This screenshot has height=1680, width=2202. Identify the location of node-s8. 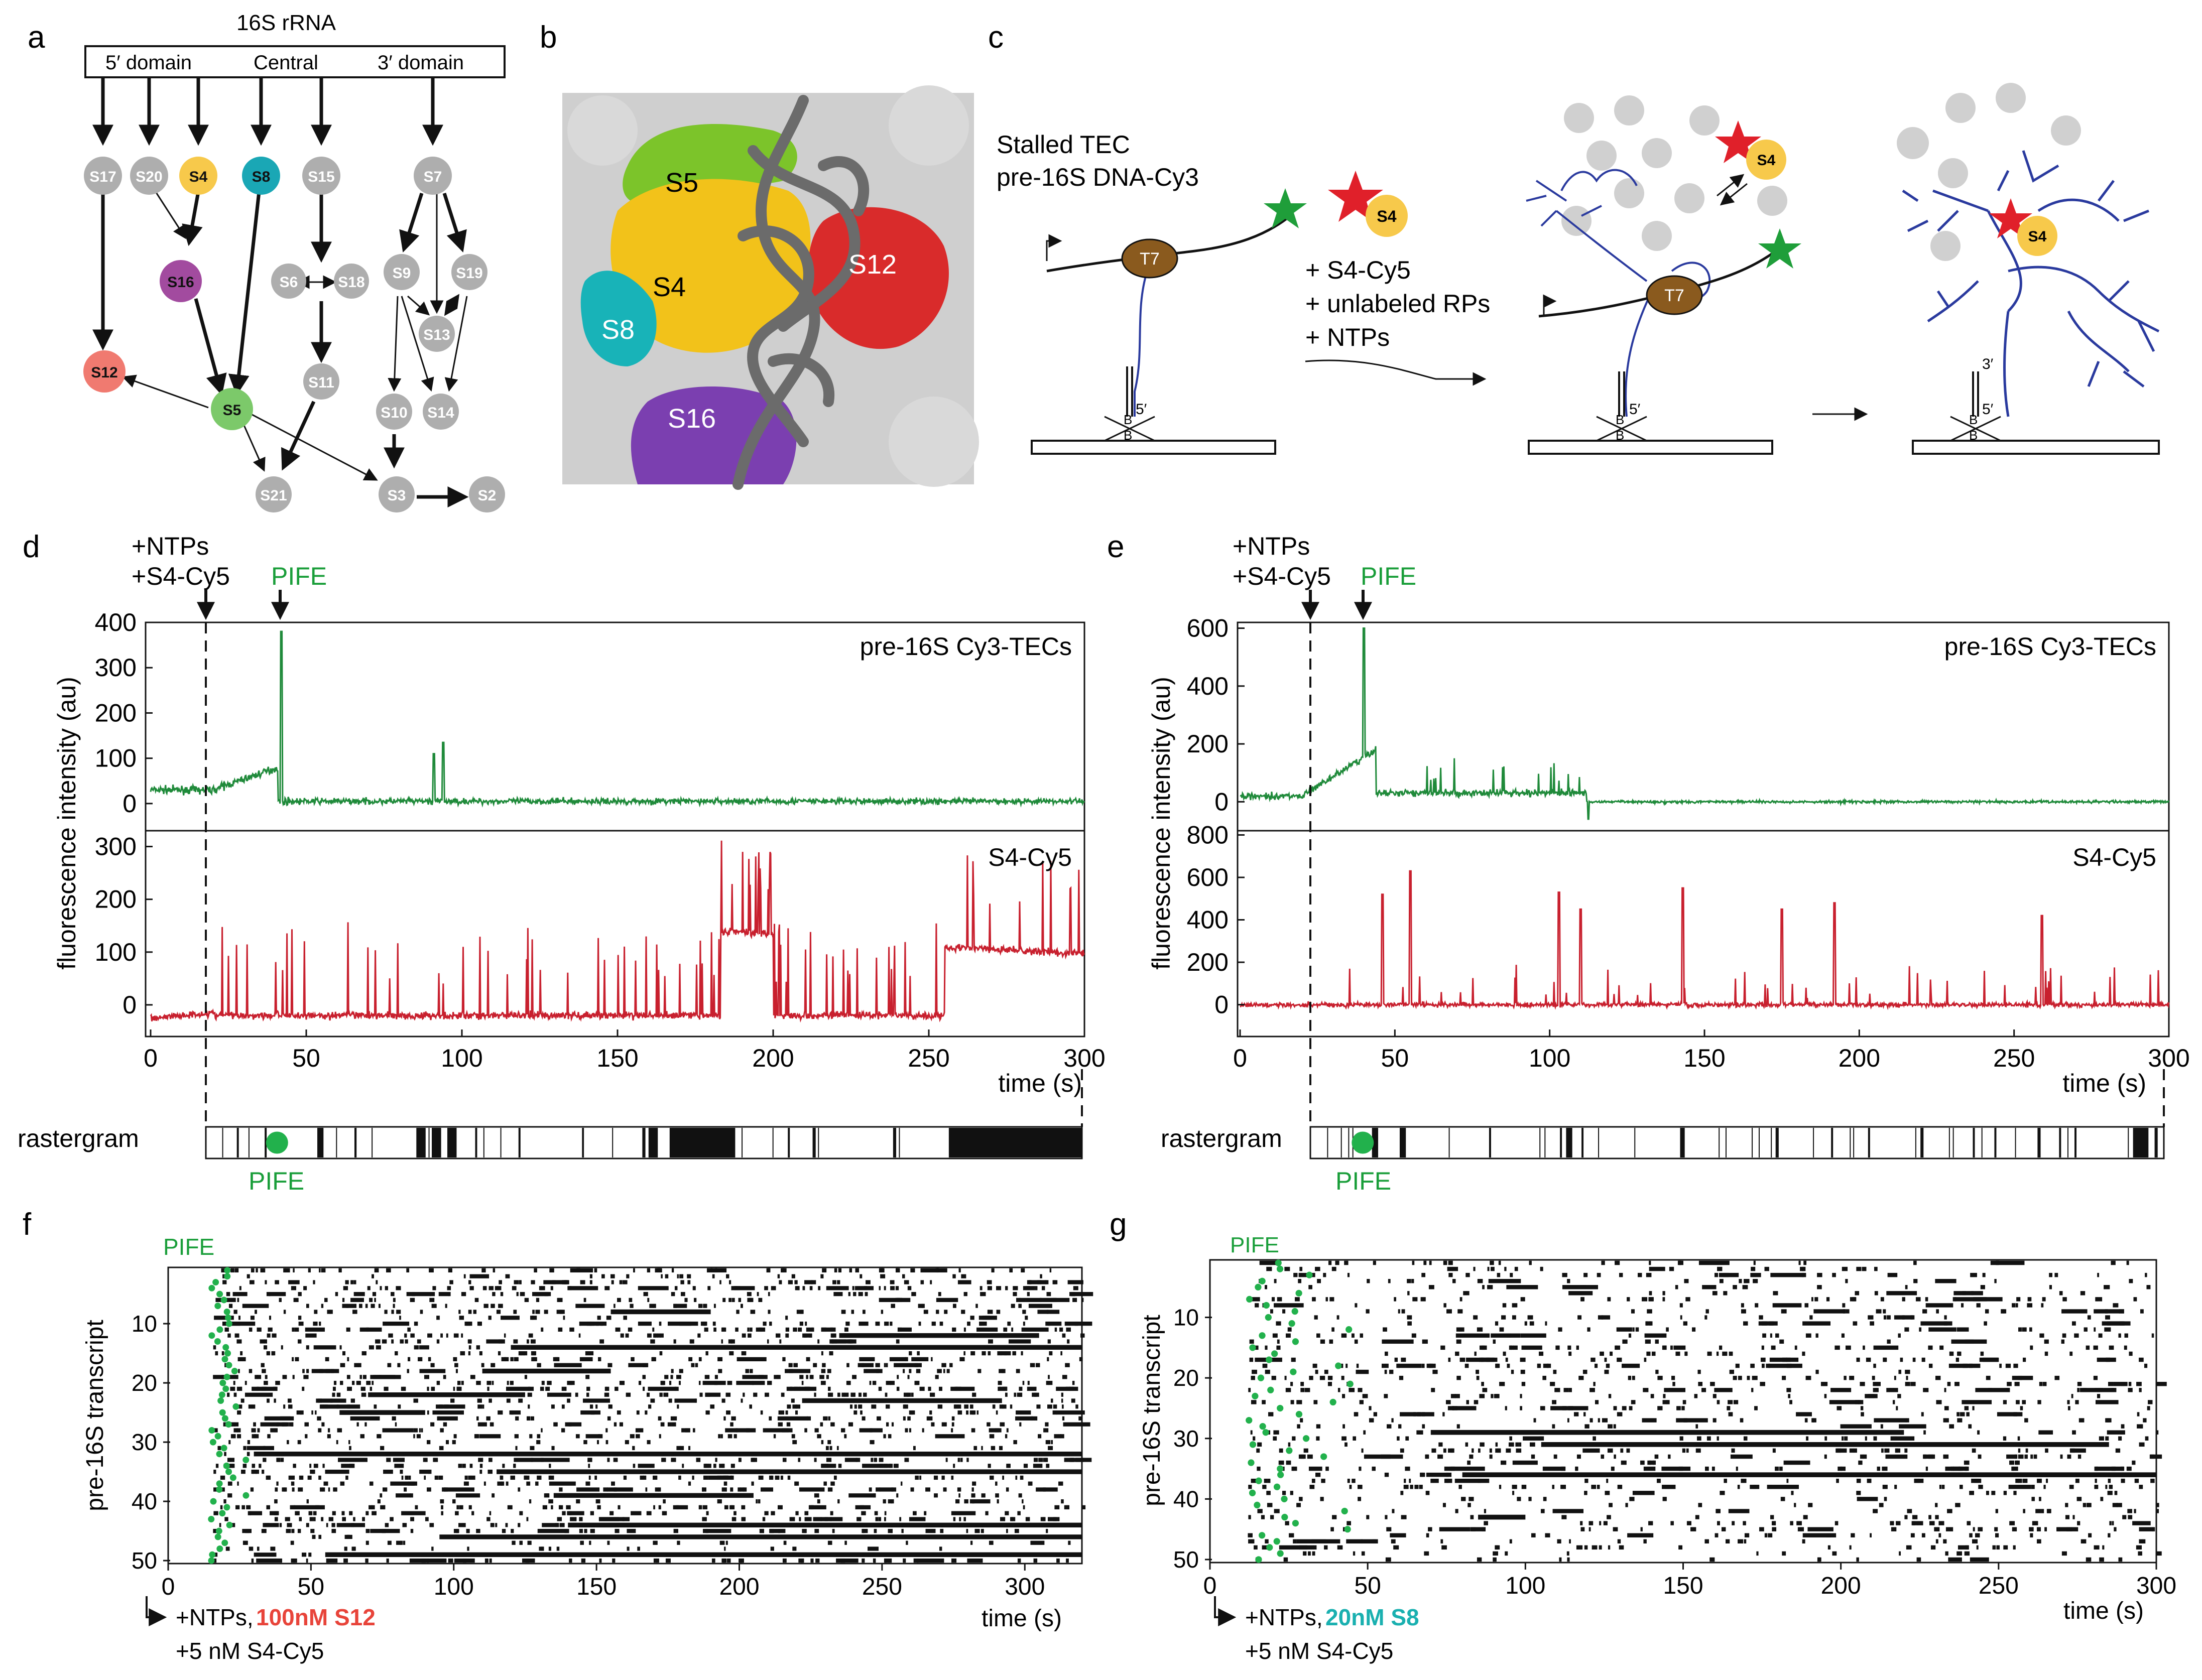
(261, 176).